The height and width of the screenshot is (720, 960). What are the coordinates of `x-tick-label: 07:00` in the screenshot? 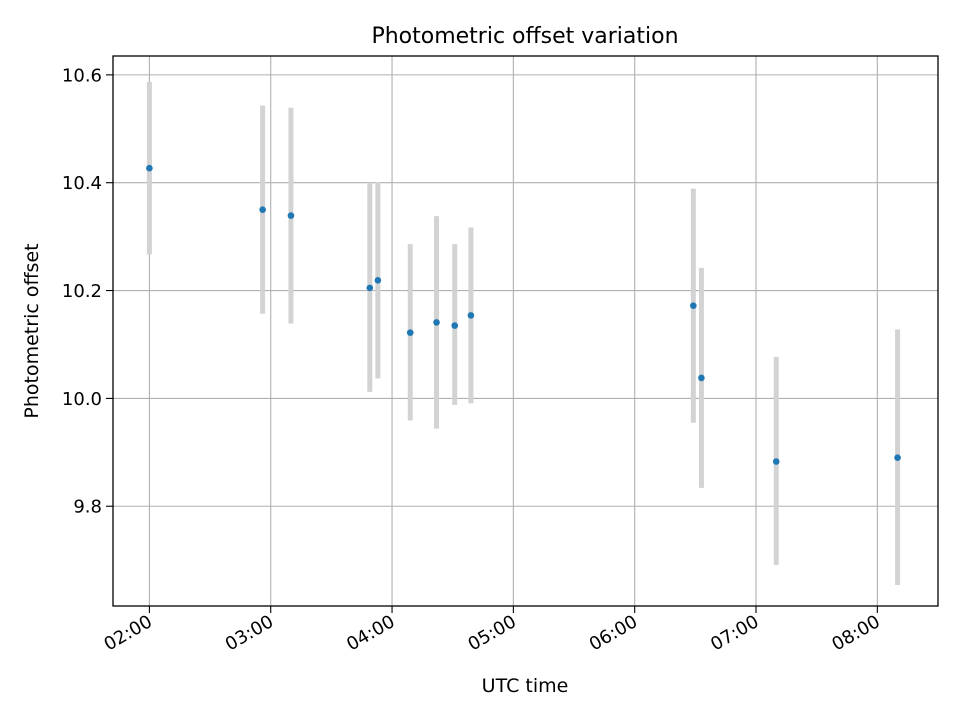 It's located at (734, 633).